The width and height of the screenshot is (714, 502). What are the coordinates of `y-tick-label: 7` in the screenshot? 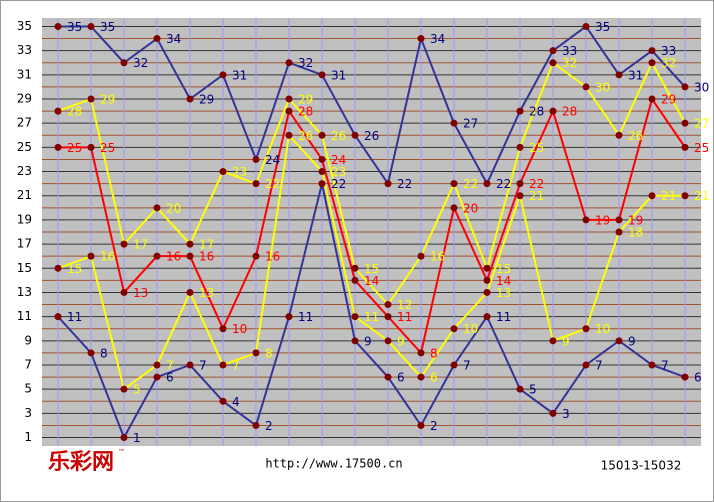 It's located at (28, 364).